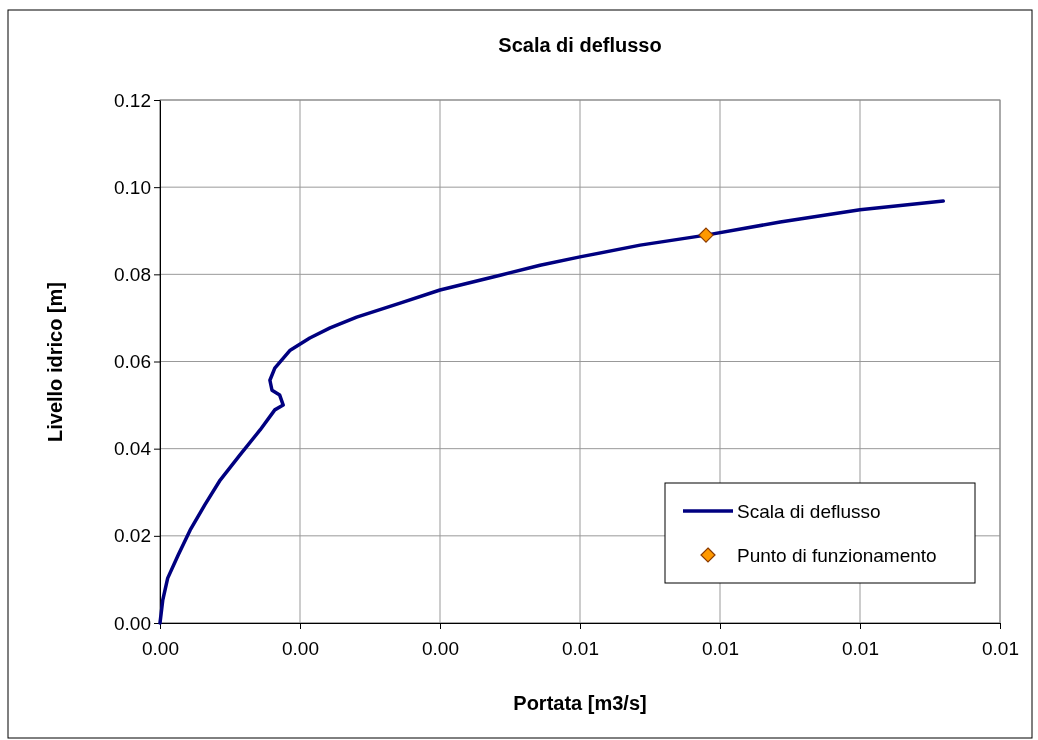 The image size is (1038, 740). What do you see at coordinates (133, 449) in the screenshot?
I see `y-tick-label: 0.04` at bounding box center [133, 449].